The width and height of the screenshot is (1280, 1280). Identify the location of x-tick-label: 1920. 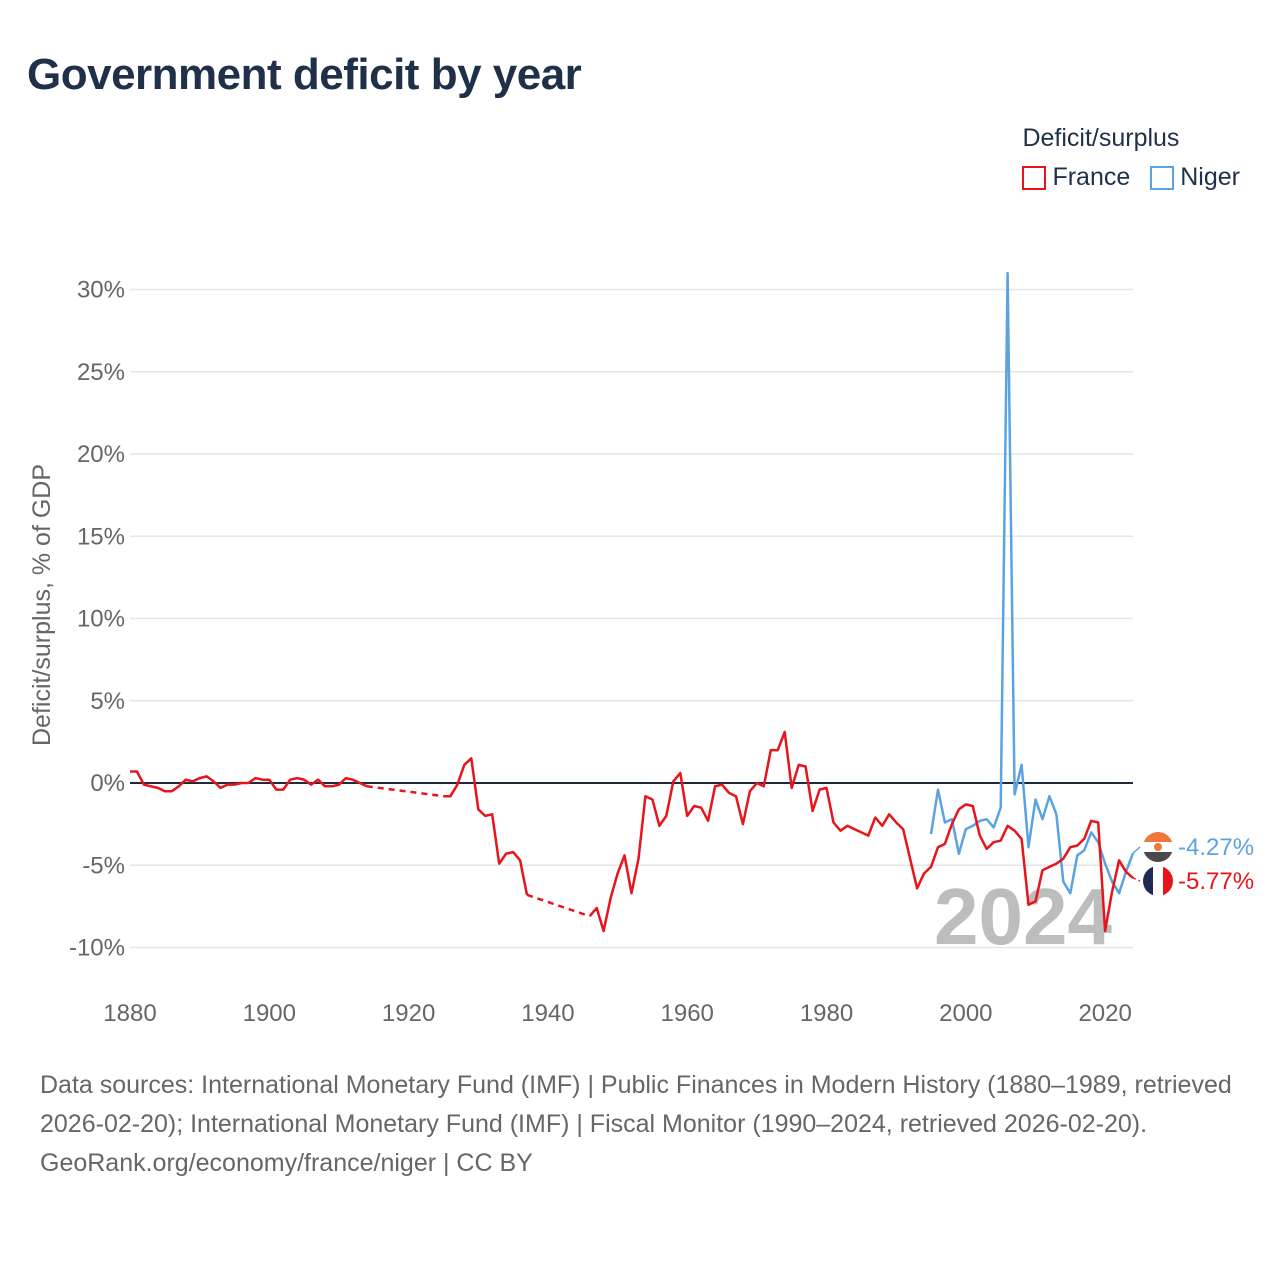
(408, 1013).